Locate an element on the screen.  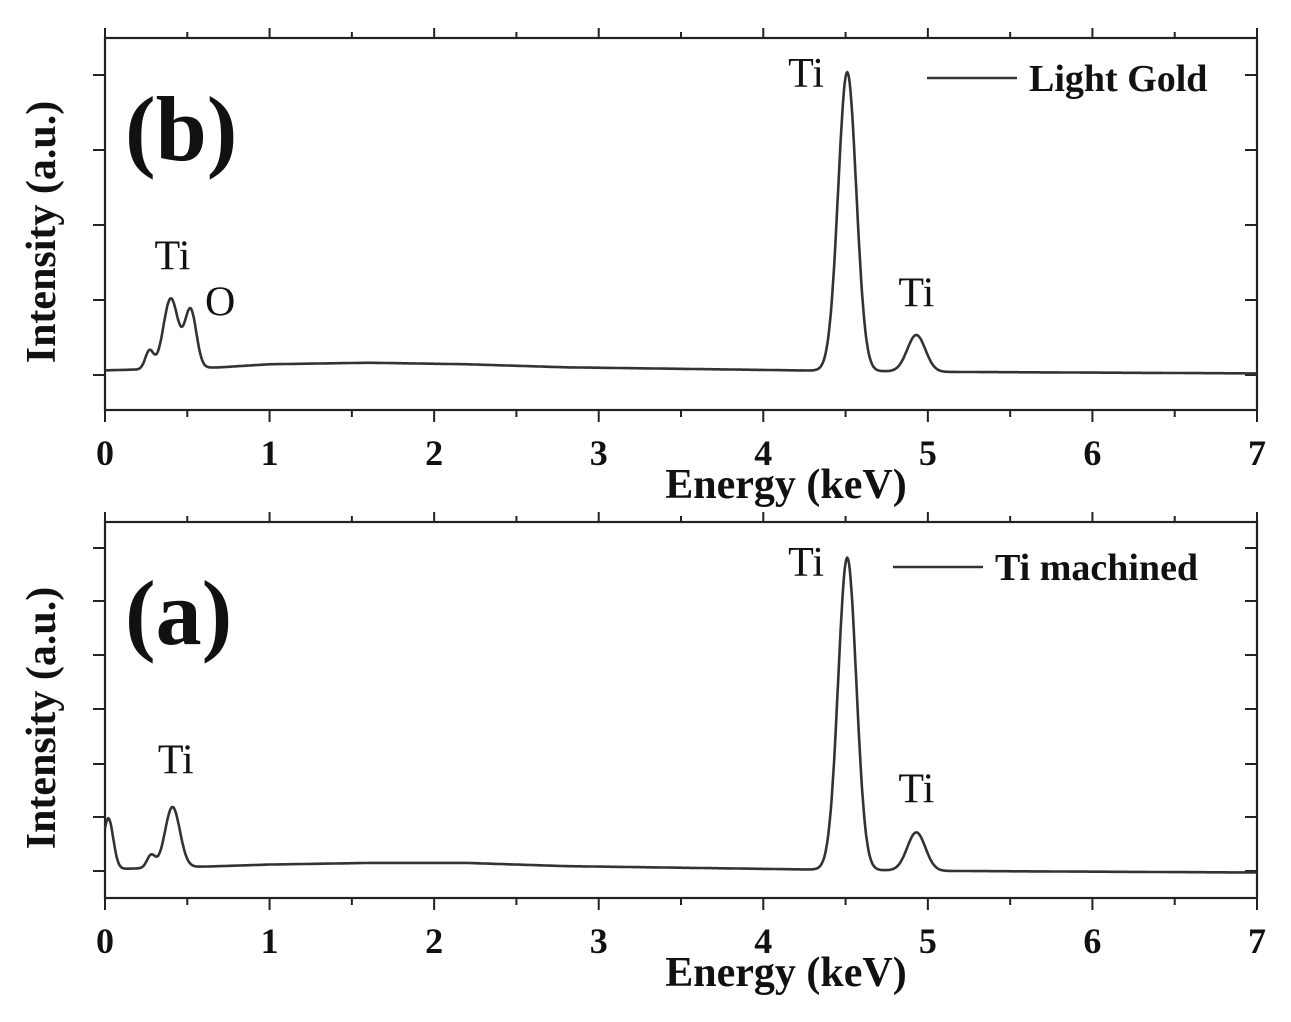
legend-label: Light Gold is located at coordinates (1118, 79).